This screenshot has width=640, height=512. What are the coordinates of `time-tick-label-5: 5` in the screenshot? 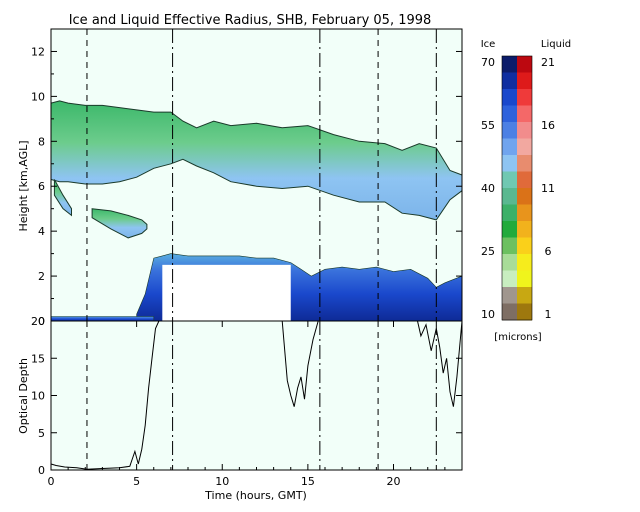 It's located at (136, 481).